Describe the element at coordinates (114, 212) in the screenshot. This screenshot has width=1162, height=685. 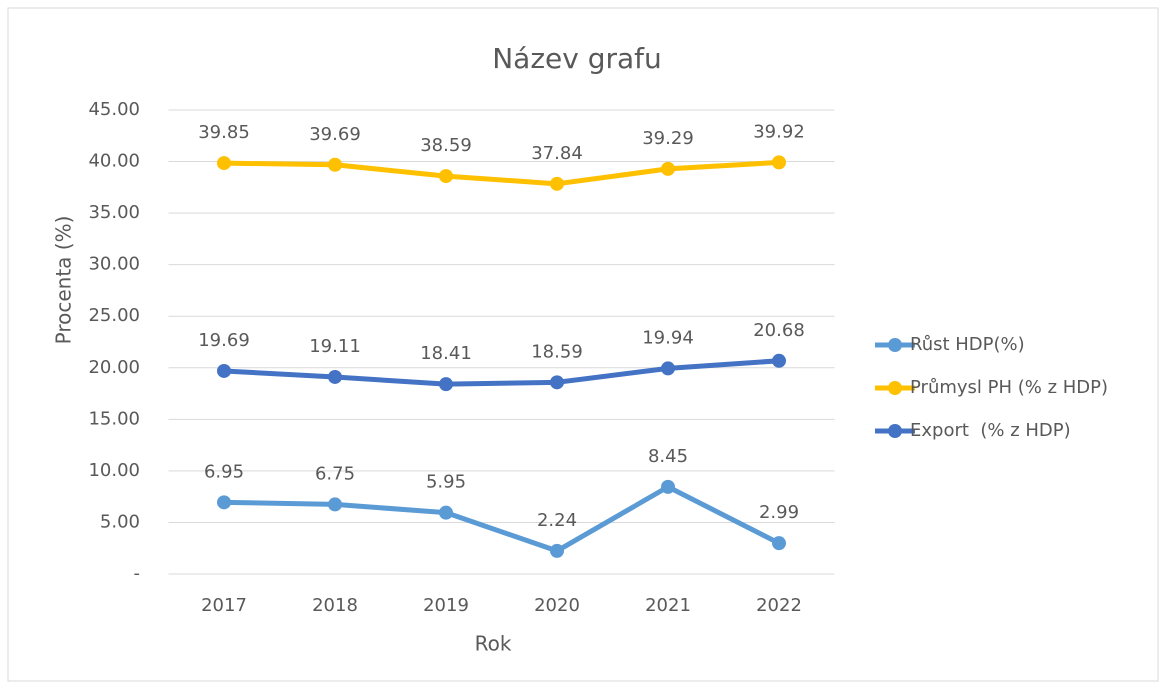
I see `y-tick-label: 35.00` at that location.